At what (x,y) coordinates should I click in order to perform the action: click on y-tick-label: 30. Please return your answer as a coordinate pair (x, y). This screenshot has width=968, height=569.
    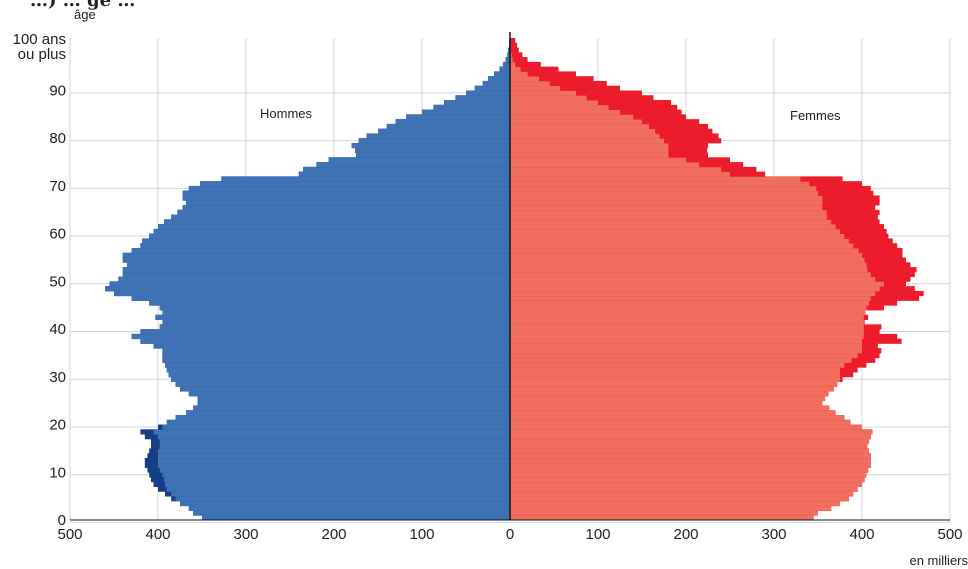
    Looking at the image, I should click on (57, 377).